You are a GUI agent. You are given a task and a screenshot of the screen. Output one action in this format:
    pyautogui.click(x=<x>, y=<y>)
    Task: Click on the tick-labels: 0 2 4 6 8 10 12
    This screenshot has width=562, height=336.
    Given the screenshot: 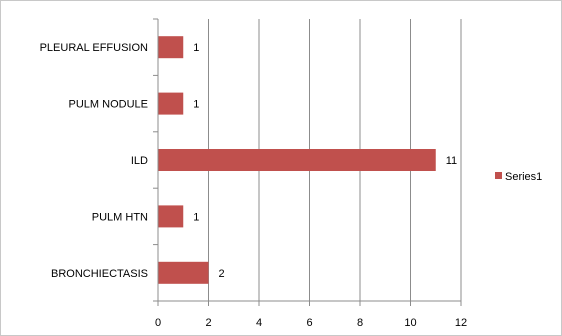 What is the action you would take?
    pyautogui.click(x=311, y=323)
    